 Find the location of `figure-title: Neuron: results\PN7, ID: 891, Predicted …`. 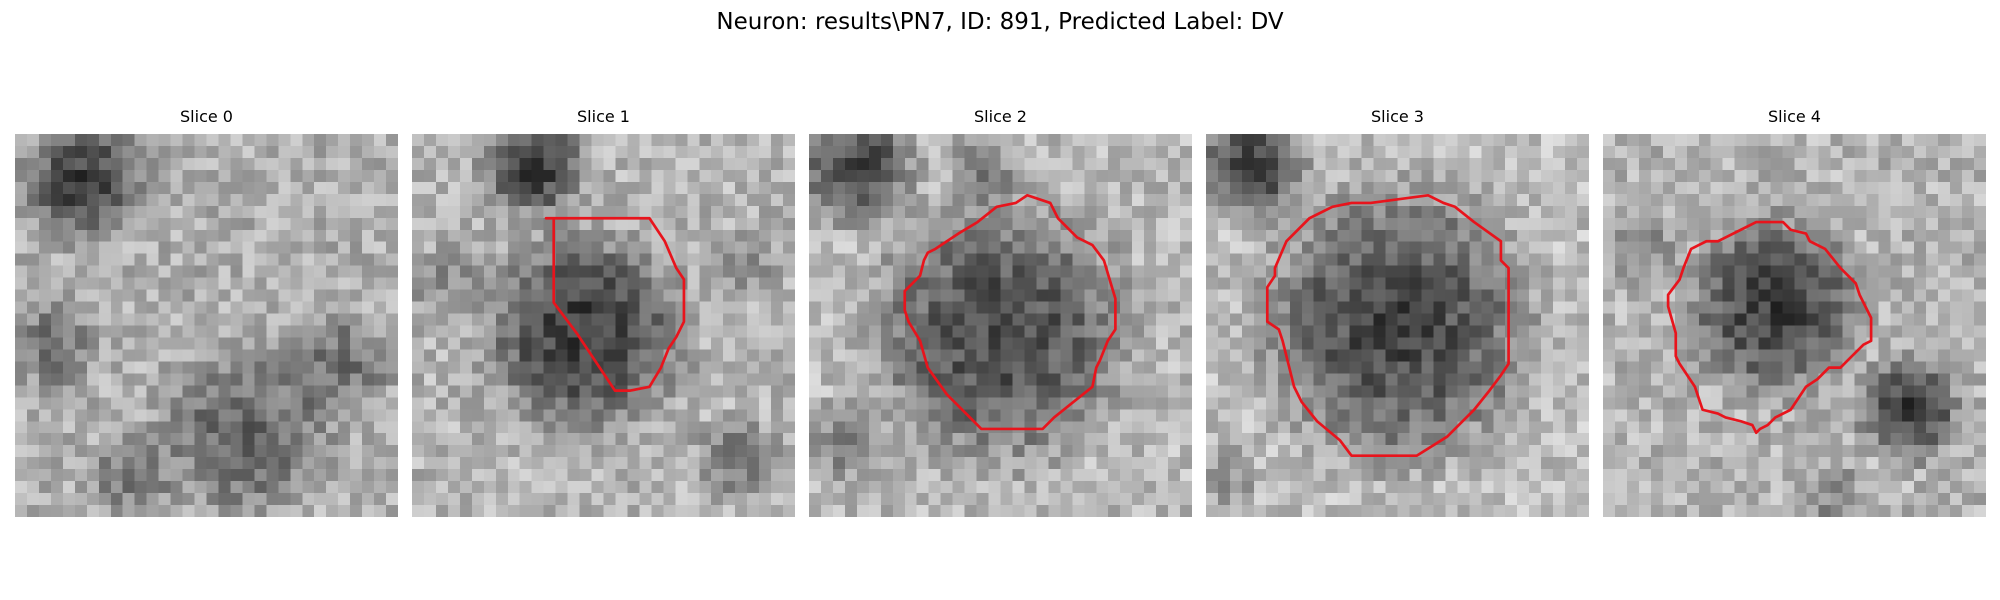

figure-title: Neuron: results\PN7, ID: 891, Predicted … is located at coordinates (1000, 22).